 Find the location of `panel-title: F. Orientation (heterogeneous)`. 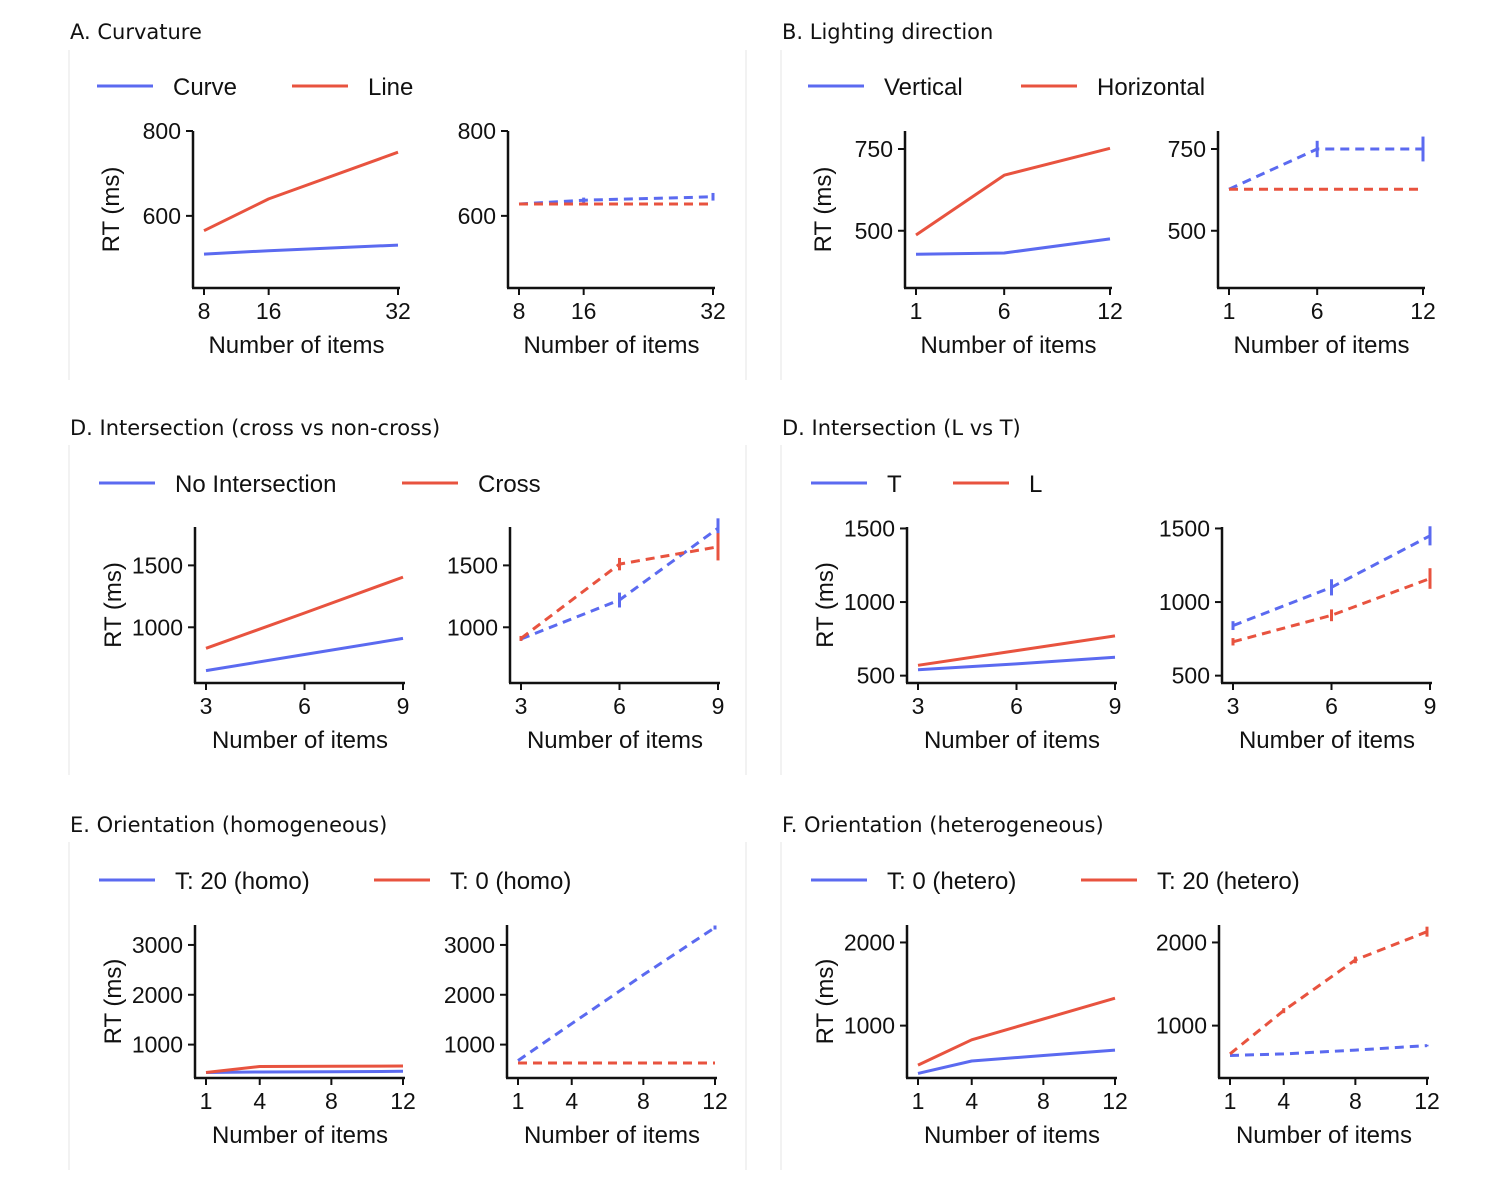

panel-title: F. Orientation (heterogeneous) is located at coordinates (943, 825).